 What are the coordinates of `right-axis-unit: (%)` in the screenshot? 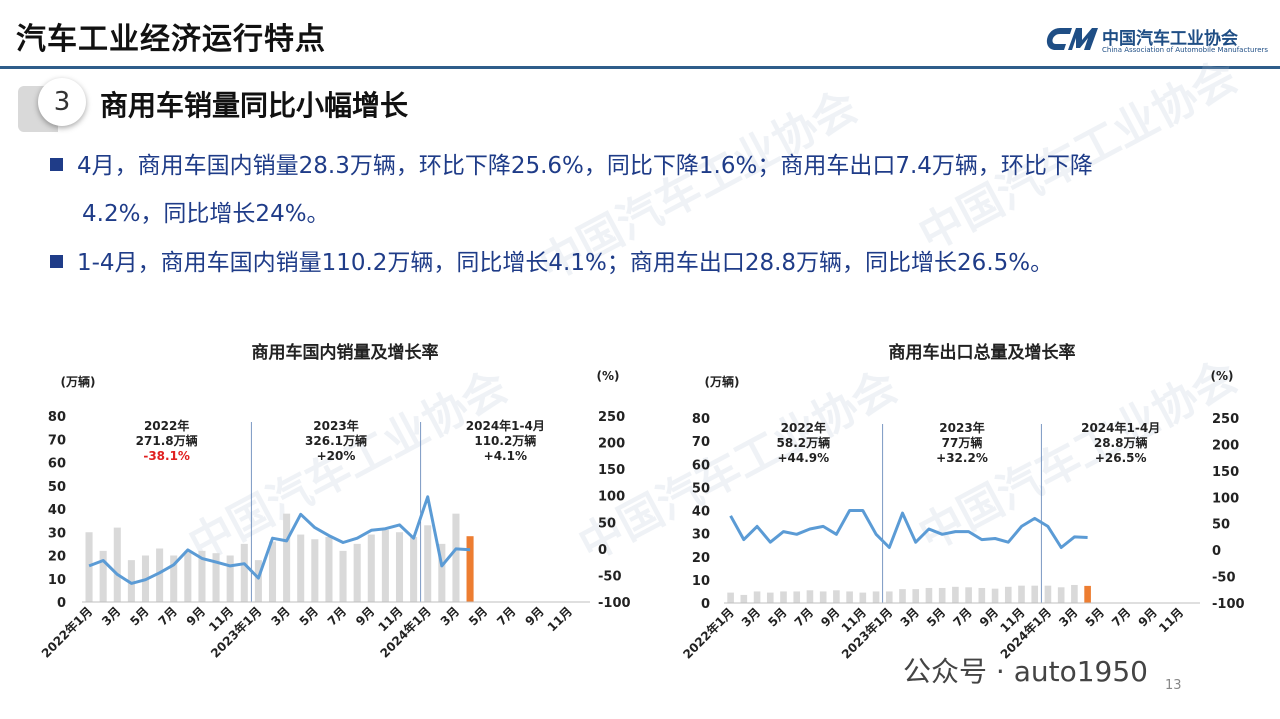 It's located at (1222, 376).